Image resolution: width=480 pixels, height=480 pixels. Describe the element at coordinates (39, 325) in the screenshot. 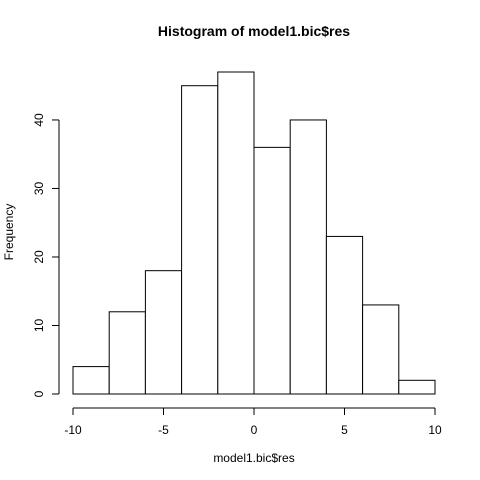

I see `y-tick-label: 10` at that location.